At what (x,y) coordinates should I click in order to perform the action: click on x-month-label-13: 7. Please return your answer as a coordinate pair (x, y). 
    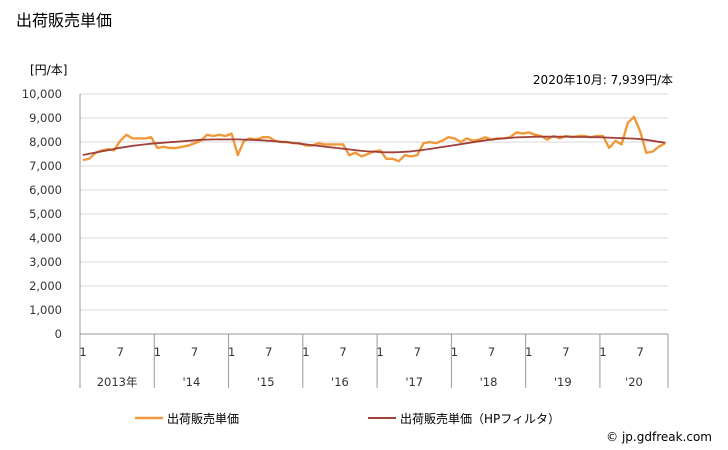
    Looking at the image, I should click on (565, 352).